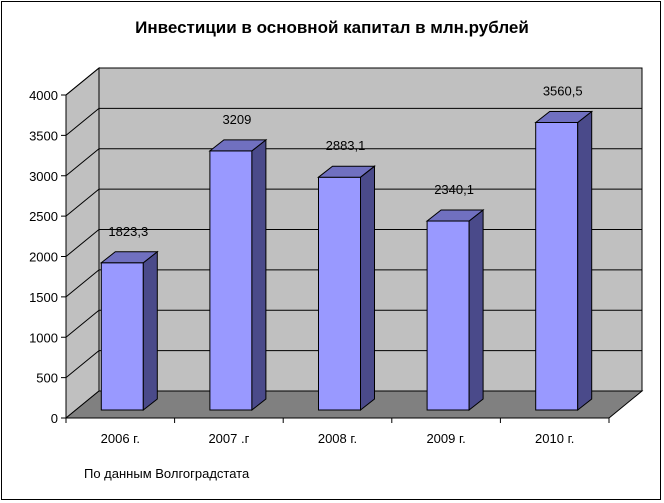  I want to click on y-tick-label: 500, so click(47, 378).